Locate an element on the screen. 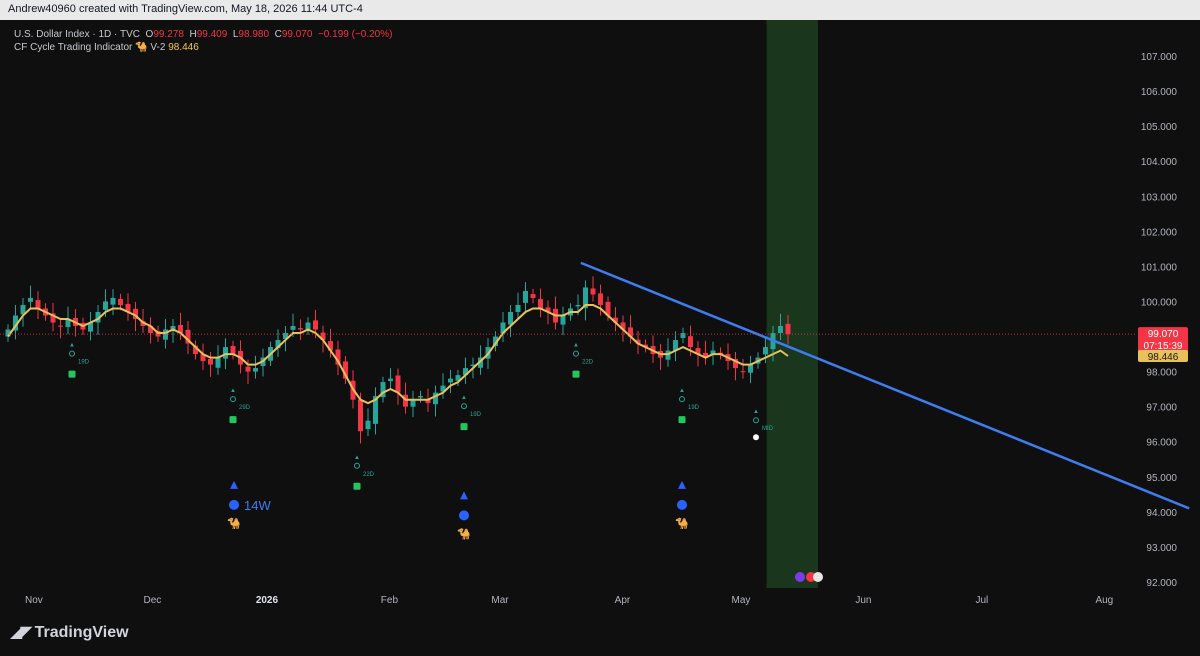 This screenshot has width=1200, height=656. symbol-name: U.S. Dollar Index · 1D · TVC is located at coordinates (77, 34).